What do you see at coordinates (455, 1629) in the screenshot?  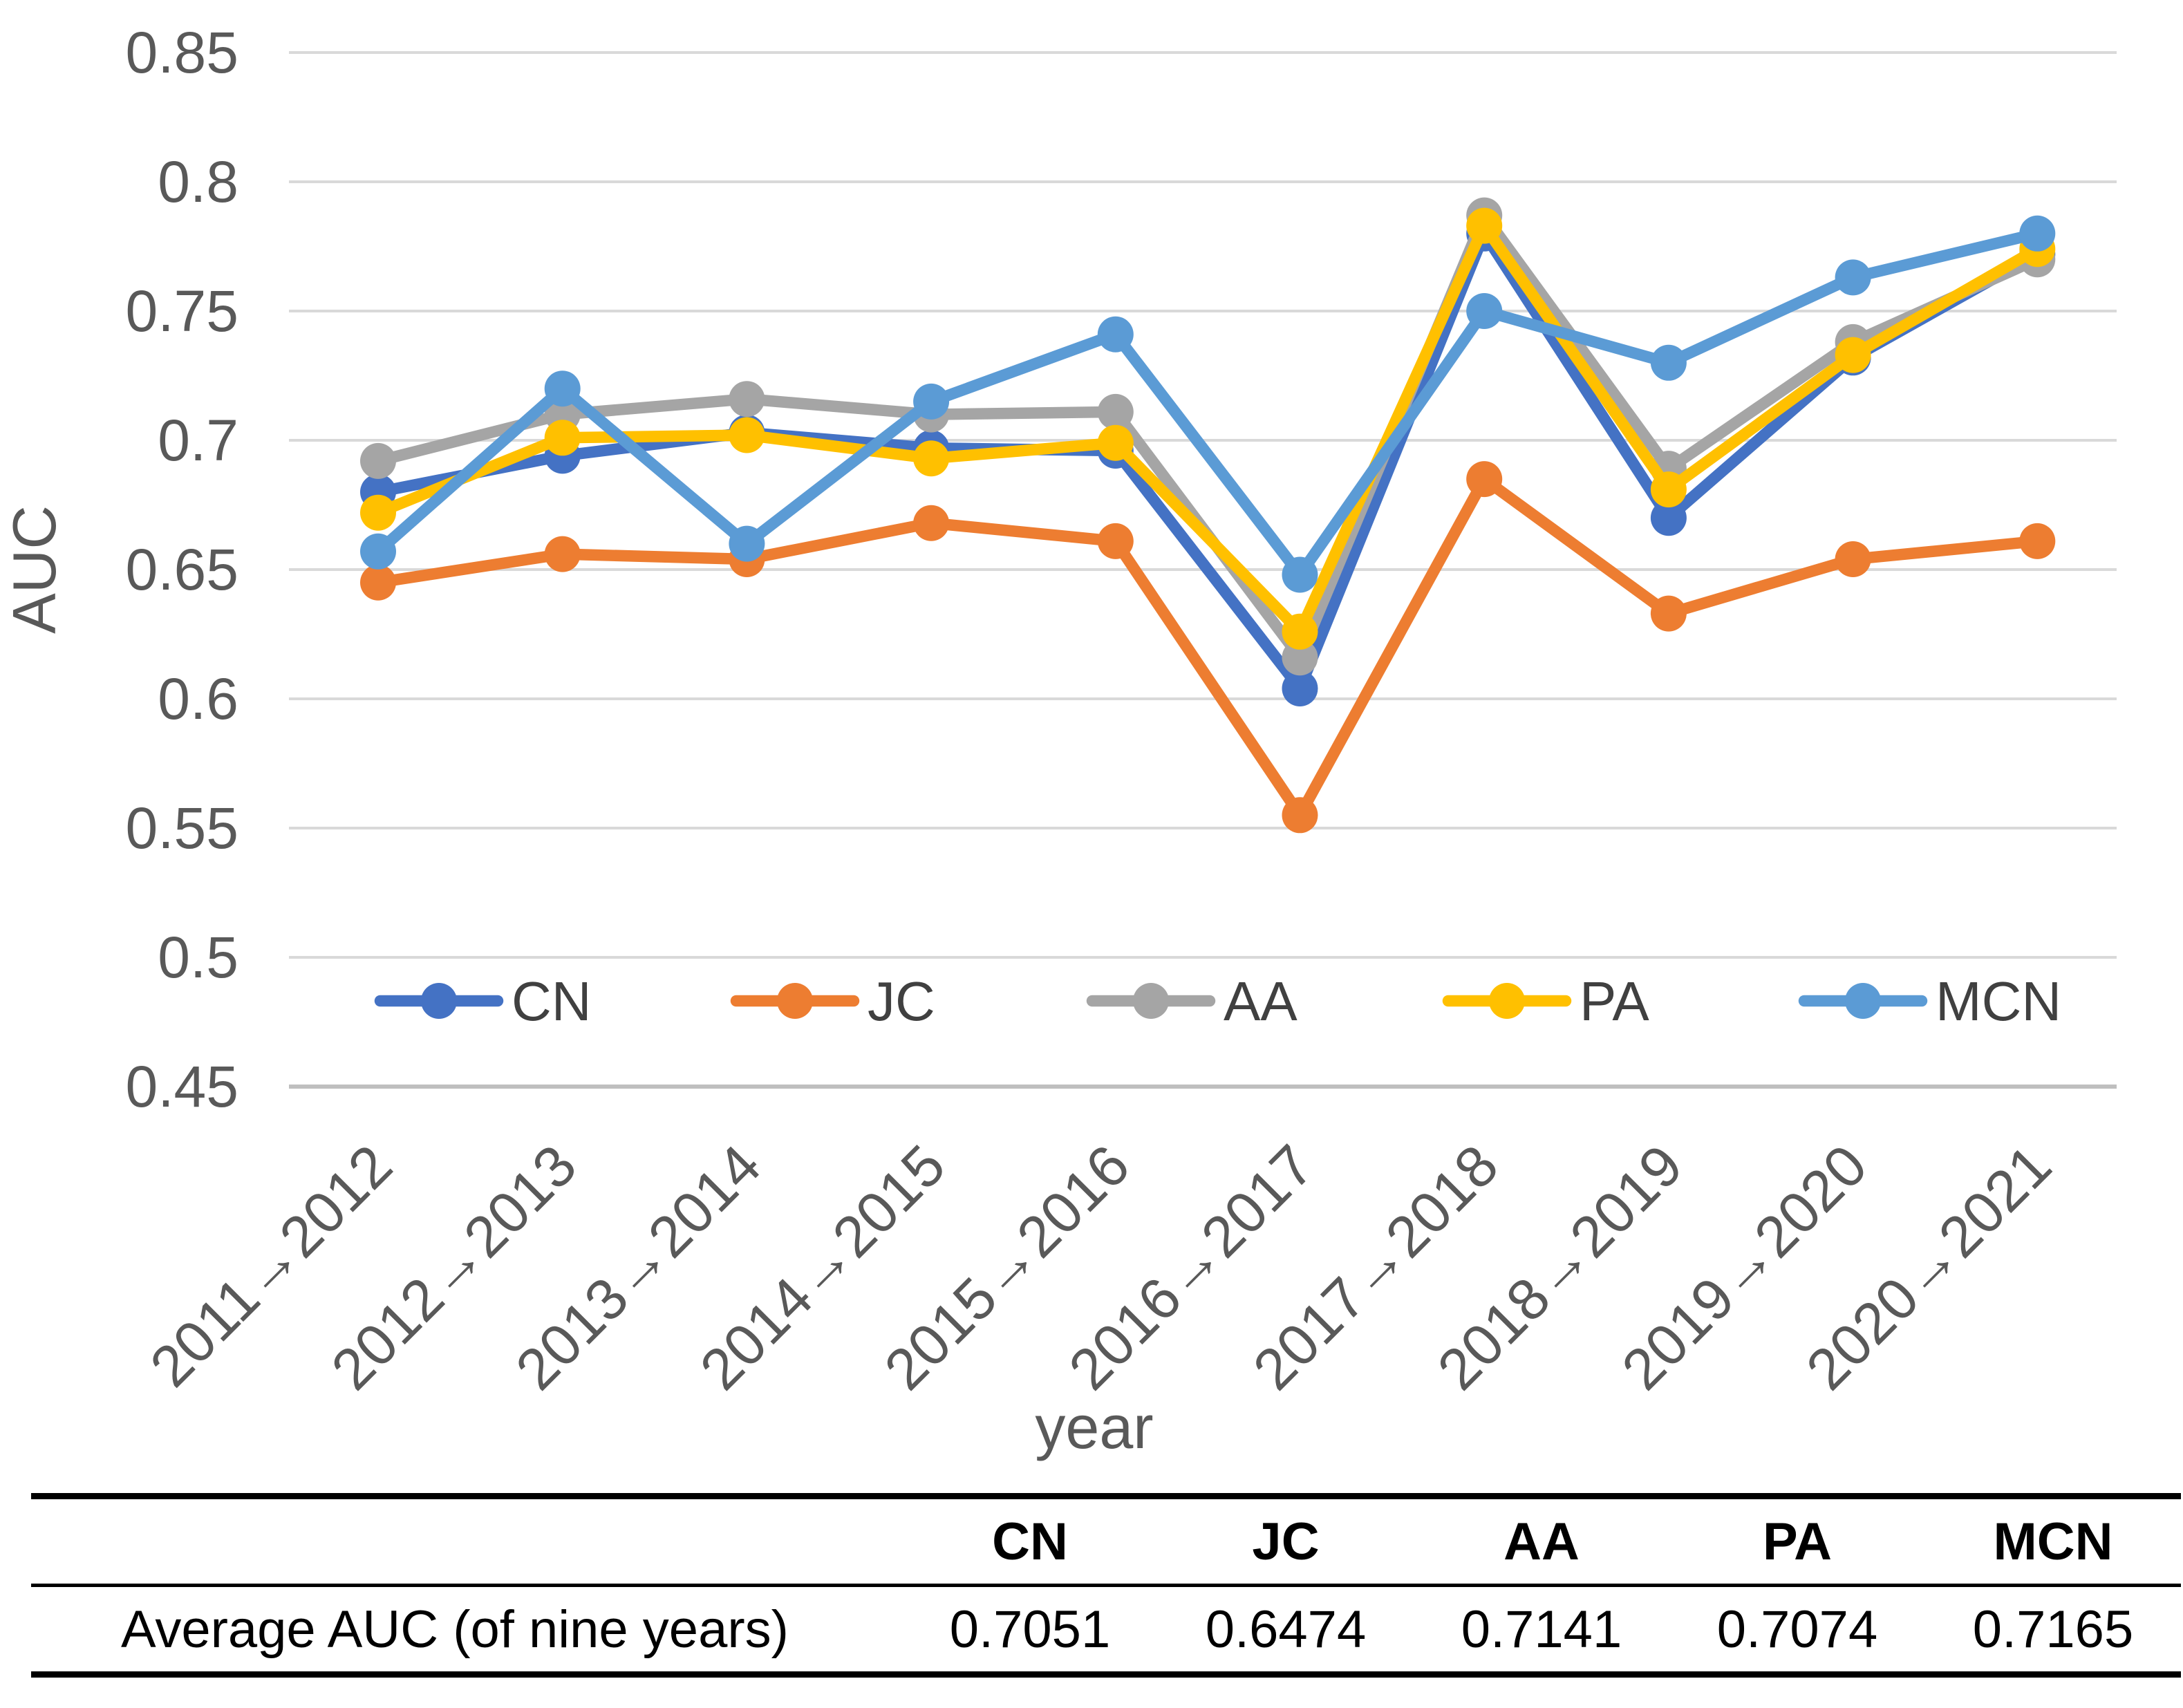 I see `table-row-label: Average AUC (of nine years)` at bounding box center [455, 1629].